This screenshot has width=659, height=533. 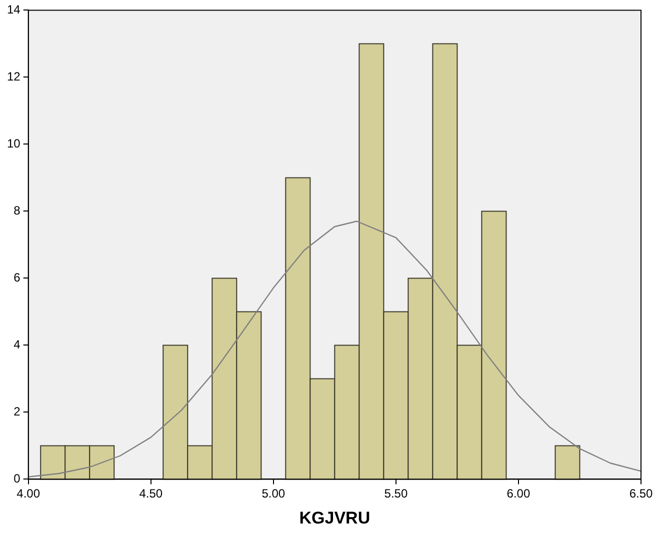 I want to click on y-tick-label: 12, so click(x=13, y=77).